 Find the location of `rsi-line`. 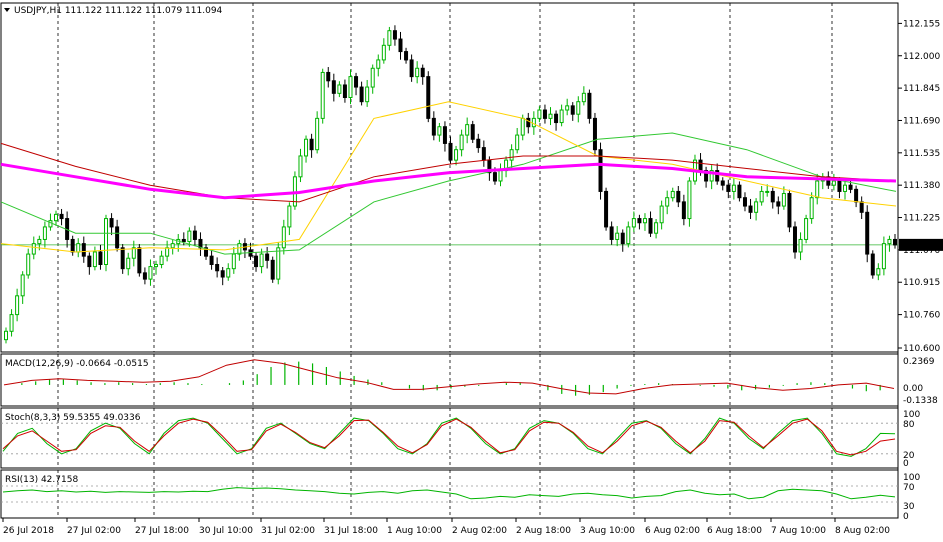

rsi-line is located at coordinates (449, 493).